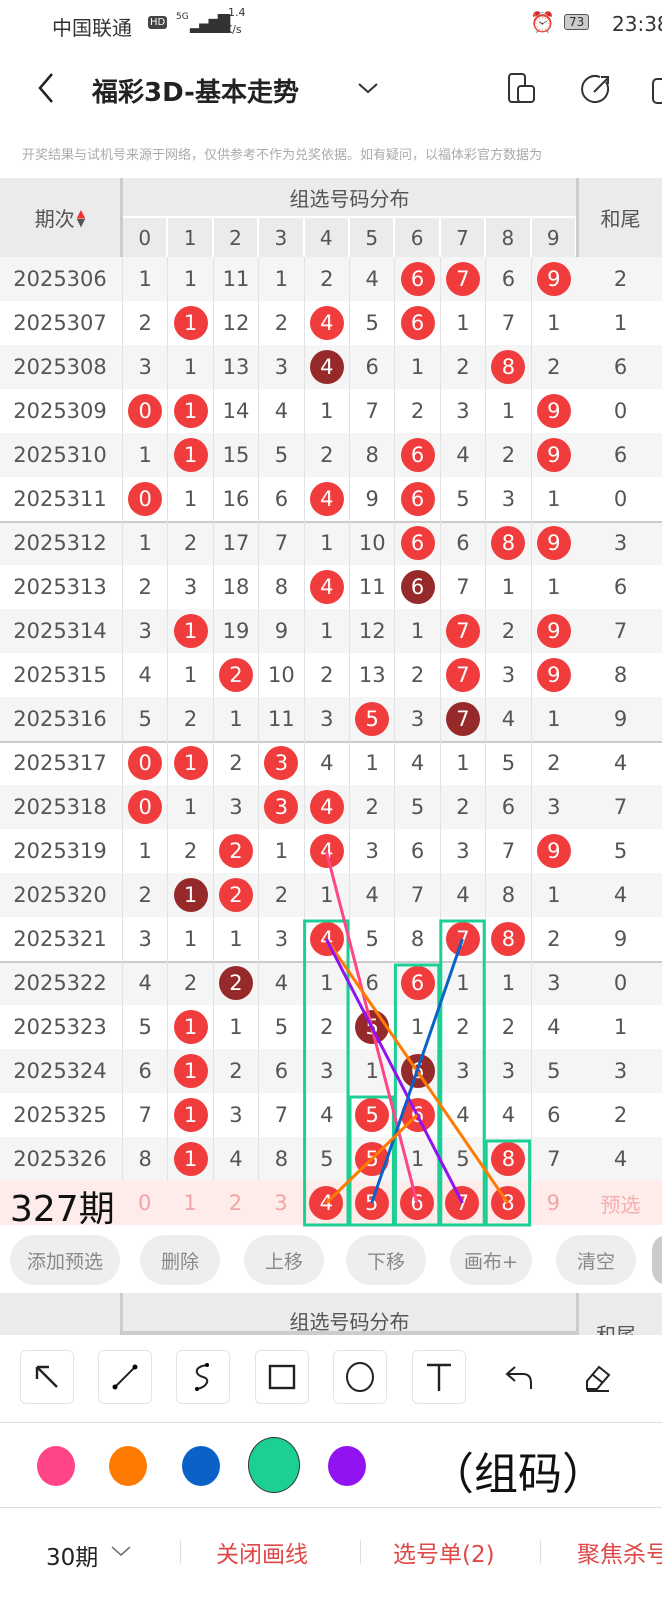  What do you see at coordinates (619, 1555) in the screenshot?
I see `focus-kill-button: 聚焦杀号` at bounding box center [619, 1555].